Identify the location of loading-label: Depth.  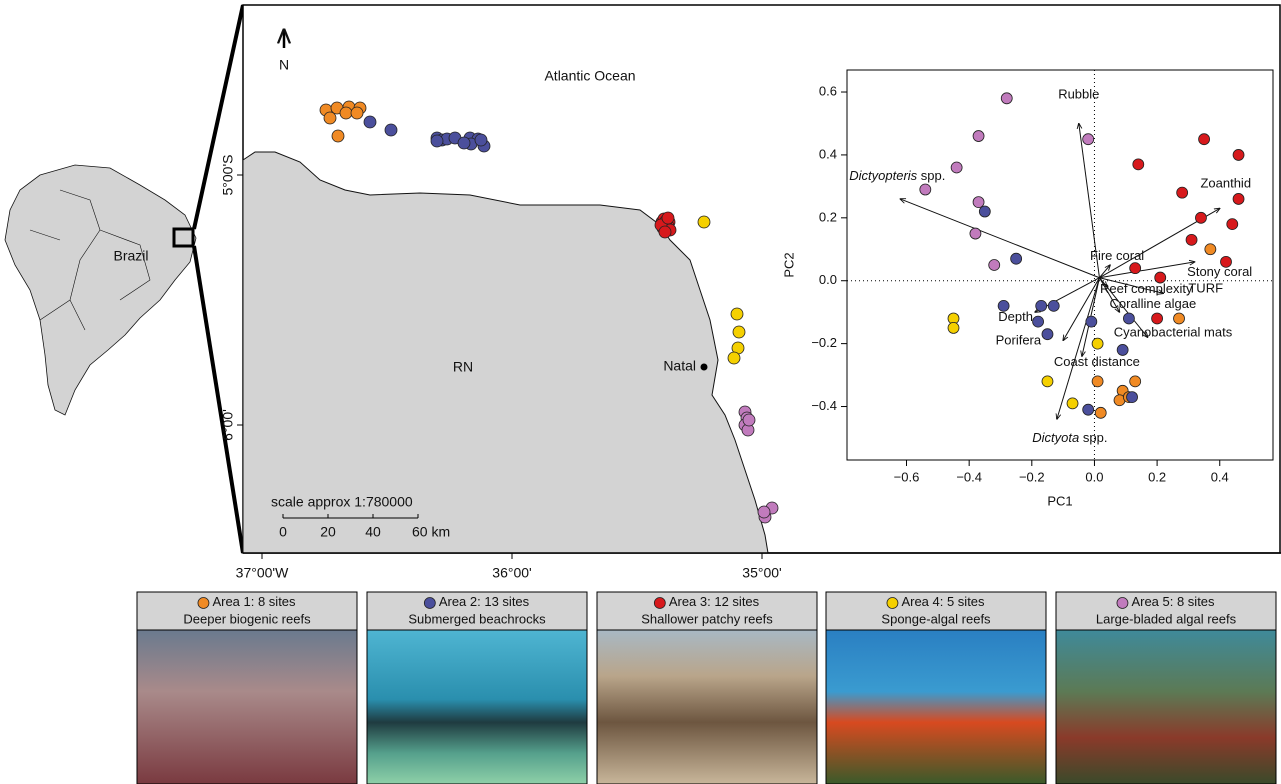
(1015, 317).